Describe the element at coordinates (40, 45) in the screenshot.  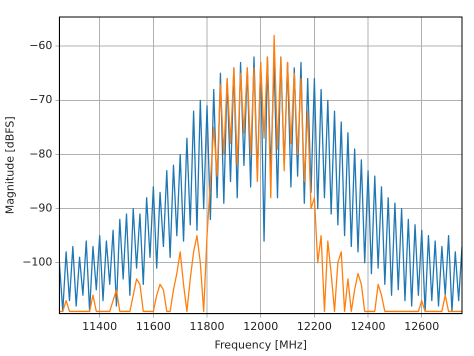
I see `y-tick-label: −60` at that location.